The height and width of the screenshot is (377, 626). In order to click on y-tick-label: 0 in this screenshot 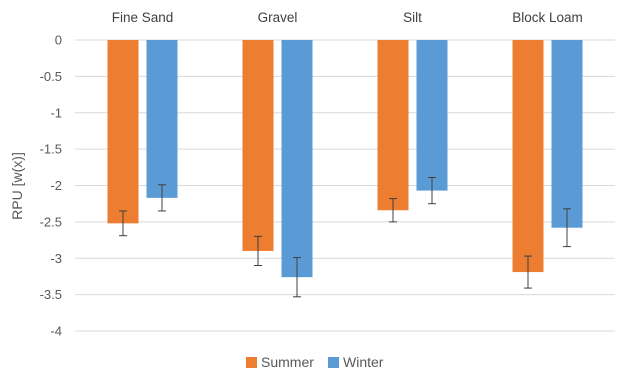, I will do `click(58, 40)`.